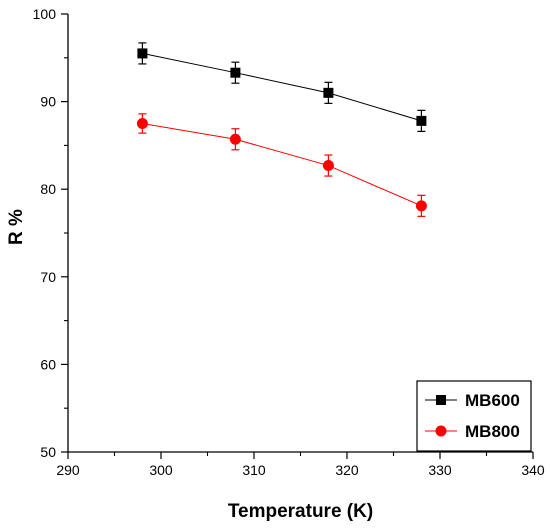 This screenshot has width=550, height=529. I want to click on x-axis-title: Temperature (K), so click(300, 511).